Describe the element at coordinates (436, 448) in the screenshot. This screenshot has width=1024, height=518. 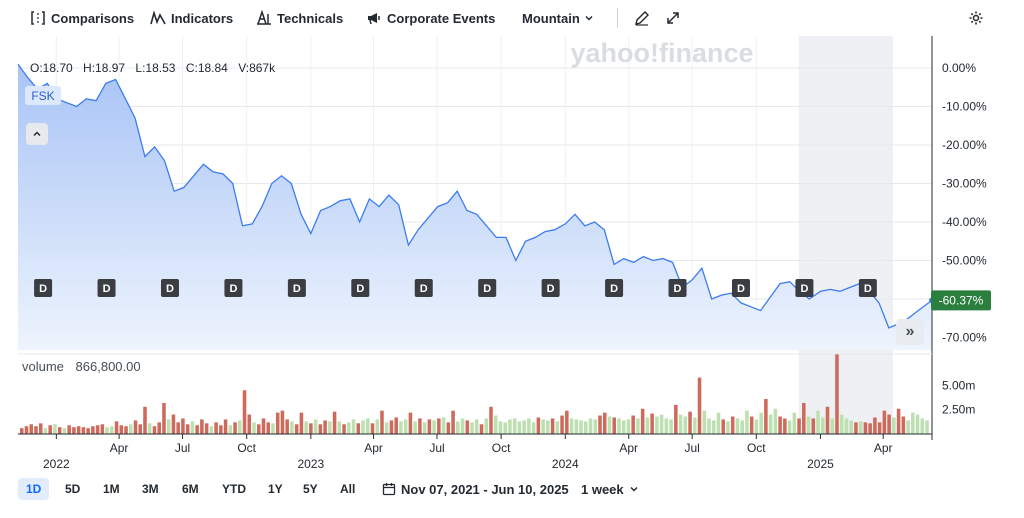
I see `x-tick-label: Jul` at that location.